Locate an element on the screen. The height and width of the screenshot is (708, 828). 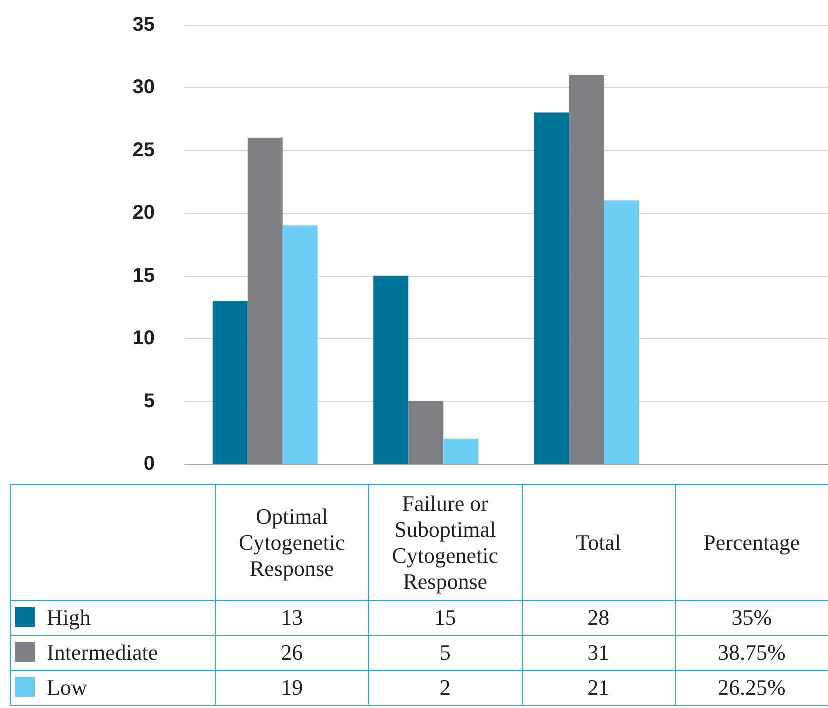
text: 26.25% is located at coordinates (752, 687).